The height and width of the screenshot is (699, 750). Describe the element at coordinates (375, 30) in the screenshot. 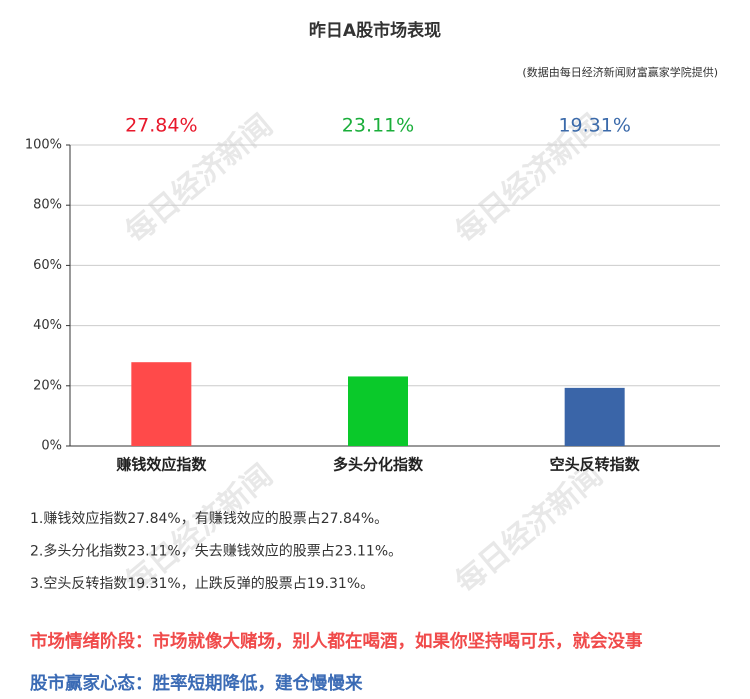

I see `chart-title: 昨日A股市场表现` at that location.